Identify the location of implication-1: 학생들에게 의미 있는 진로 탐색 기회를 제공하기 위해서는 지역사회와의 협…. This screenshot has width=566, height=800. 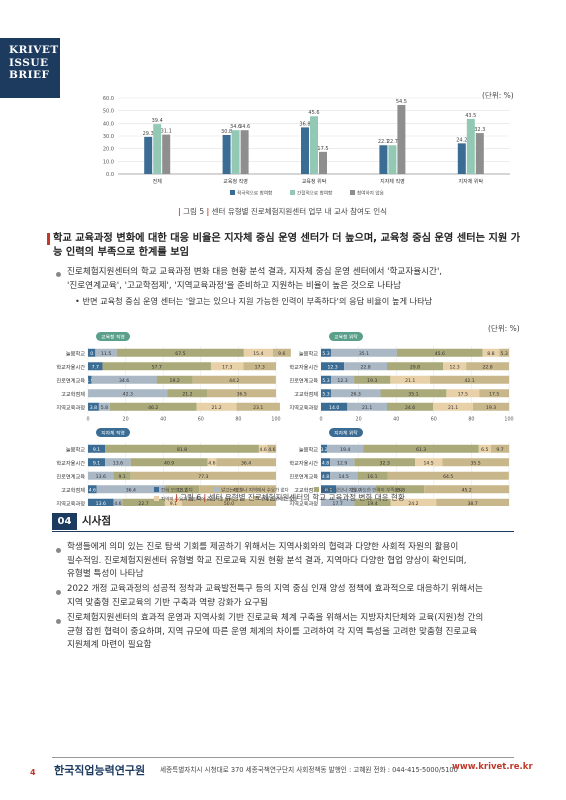
(267, 560).